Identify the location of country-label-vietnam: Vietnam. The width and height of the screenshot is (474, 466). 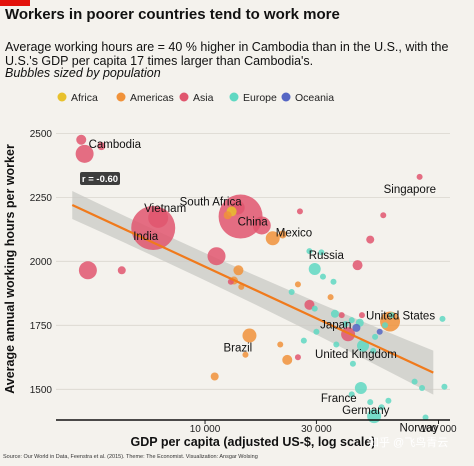
(165, 209).